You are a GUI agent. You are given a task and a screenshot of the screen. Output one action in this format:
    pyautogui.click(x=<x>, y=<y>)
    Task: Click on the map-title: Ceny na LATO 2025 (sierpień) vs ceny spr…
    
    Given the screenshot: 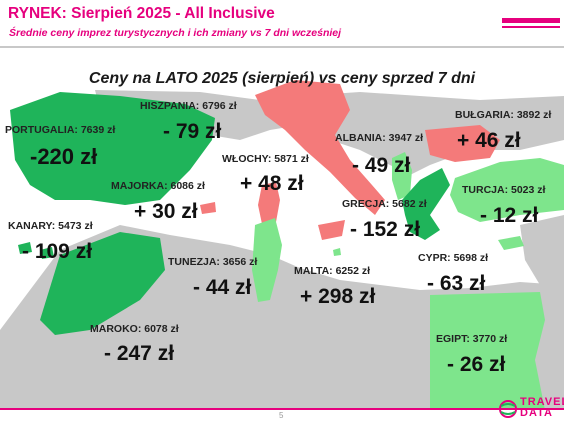 What is the action you would take?
    pyautogui.click(x=282, y=78)
    